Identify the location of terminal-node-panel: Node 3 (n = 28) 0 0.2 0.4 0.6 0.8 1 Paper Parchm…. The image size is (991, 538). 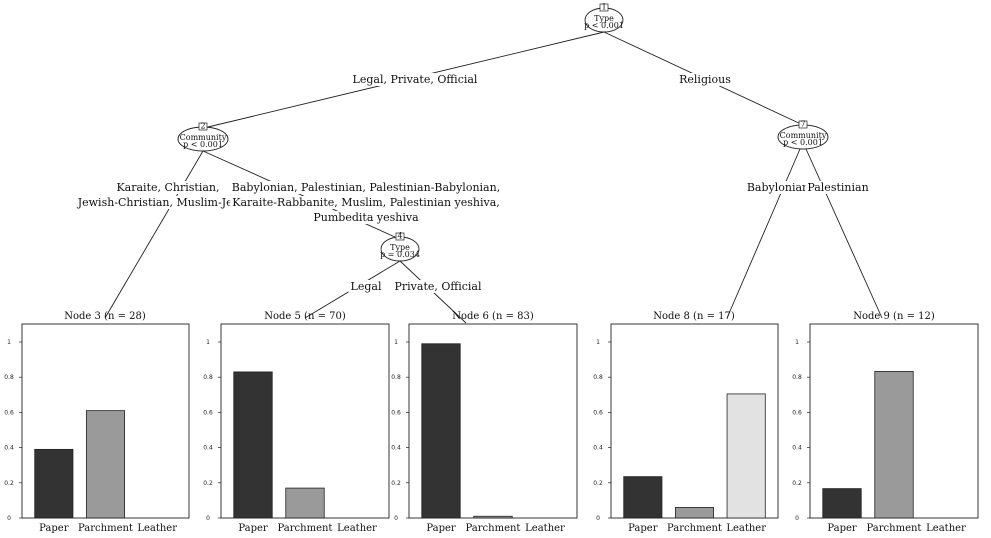
(97, 422).